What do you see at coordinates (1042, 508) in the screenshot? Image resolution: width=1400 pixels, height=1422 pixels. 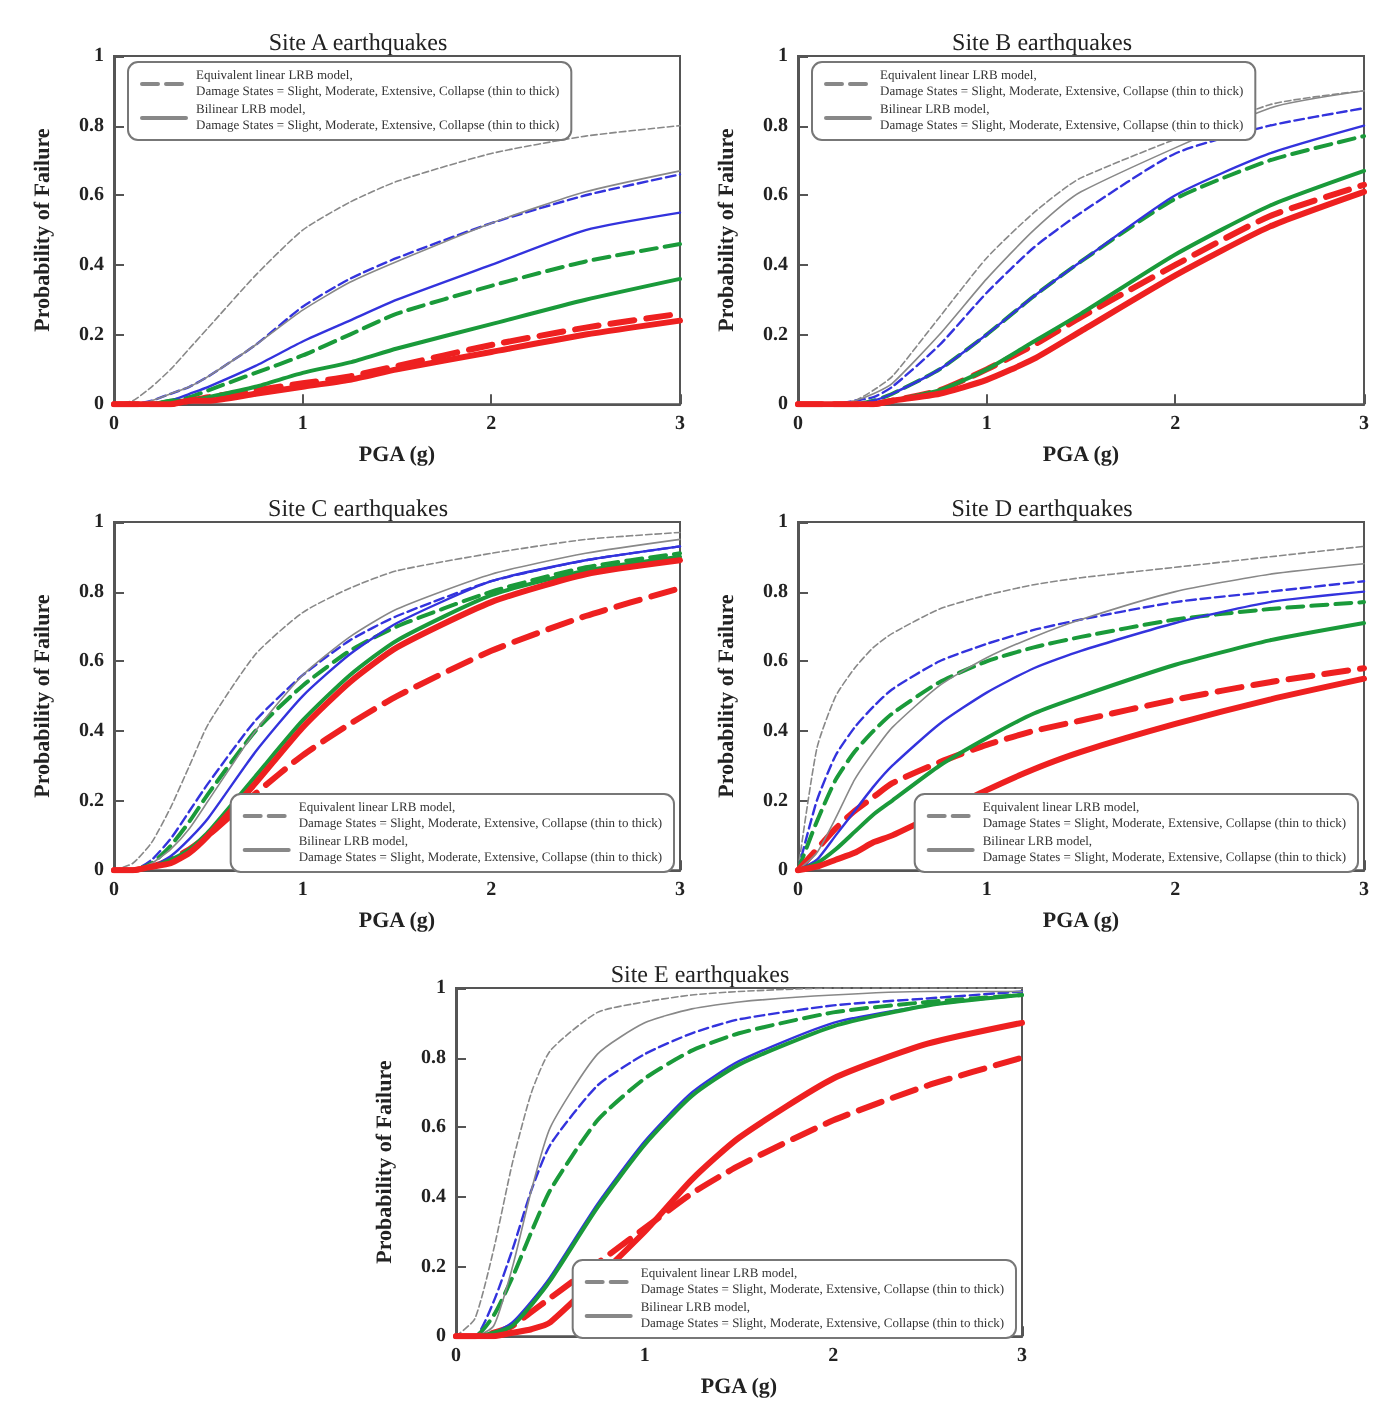 I see `chart-title: Site D earthquakes` at bounding box center [1042, 508].